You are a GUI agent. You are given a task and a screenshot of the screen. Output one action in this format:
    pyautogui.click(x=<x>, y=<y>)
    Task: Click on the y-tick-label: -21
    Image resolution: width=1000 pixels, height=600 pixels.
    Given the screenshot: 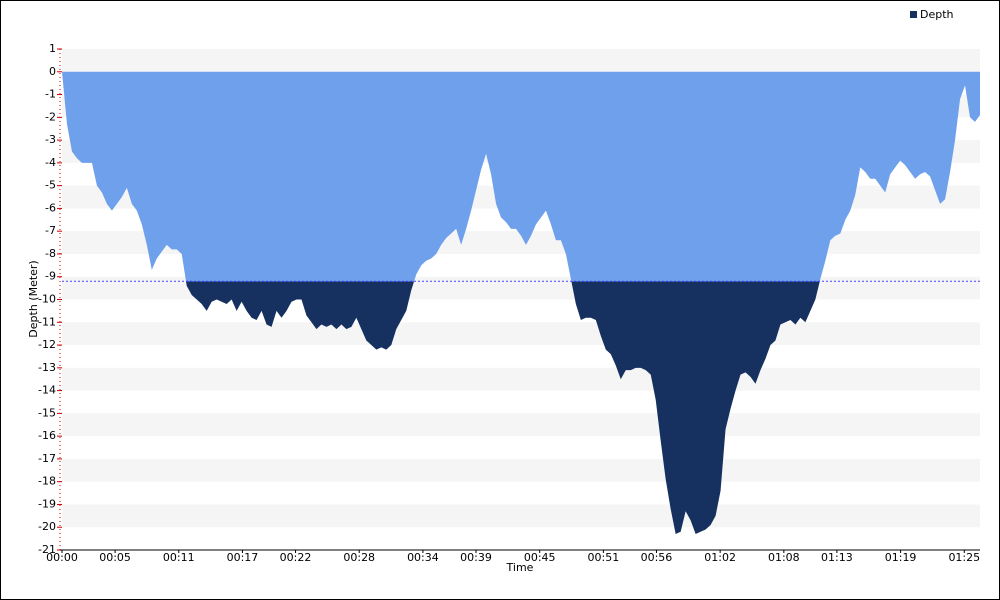 What is the action you would take?
    pyautogui.click(x=47, y=549)
    